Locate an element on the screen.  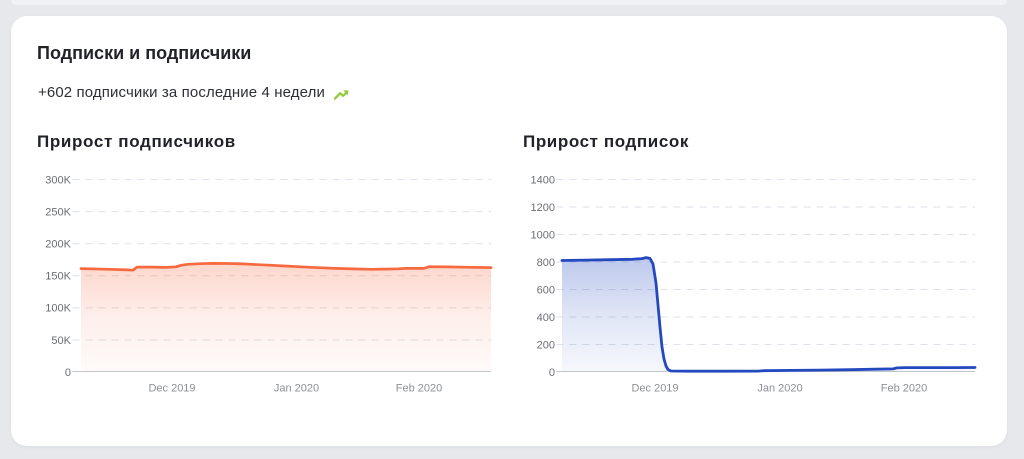
svg-text: 200K is located at coordinates (58, 245).